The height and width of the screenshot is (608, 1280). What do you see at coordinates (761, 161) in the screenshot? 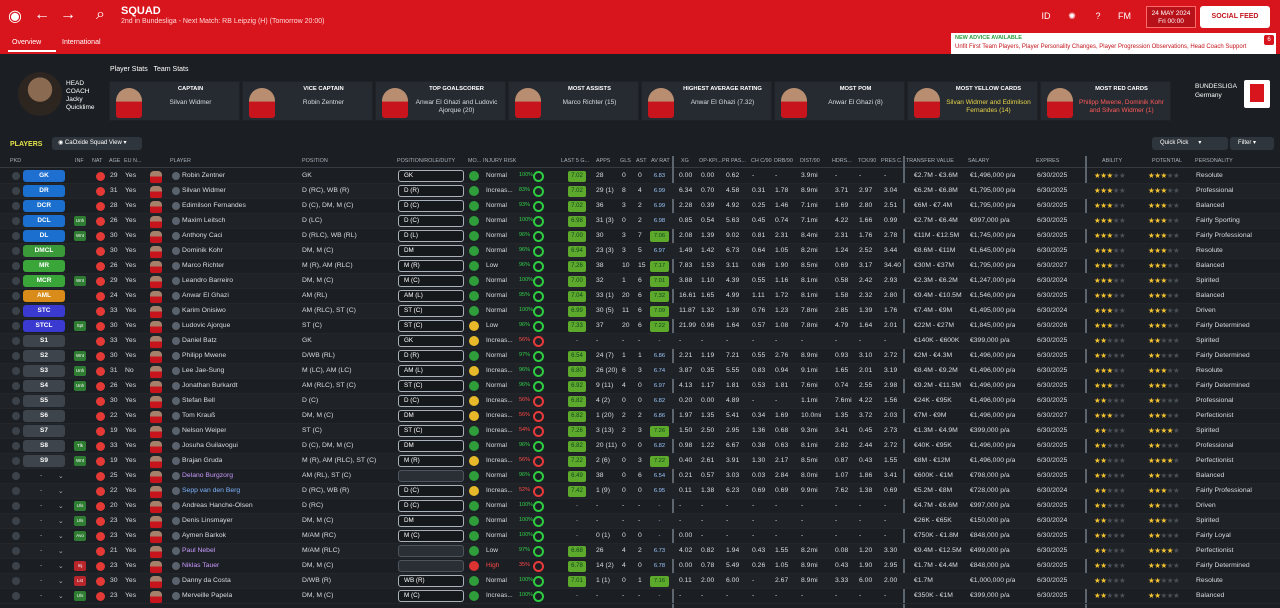
I see `column-header: CH C/90` at bounding box center [761, 161].